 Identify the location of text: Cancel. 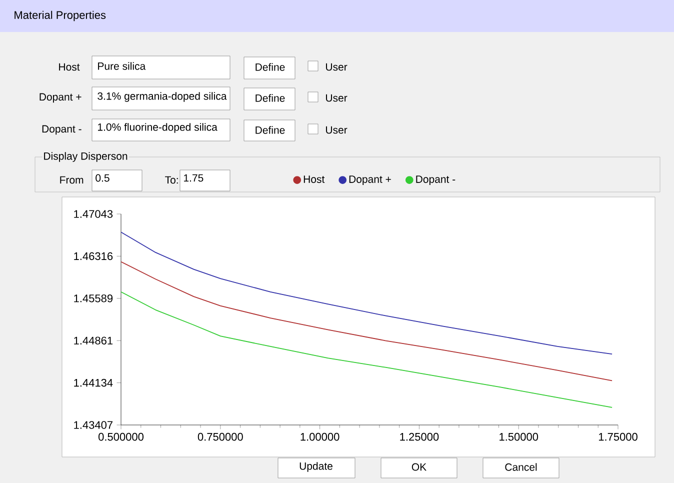
(521, 467).